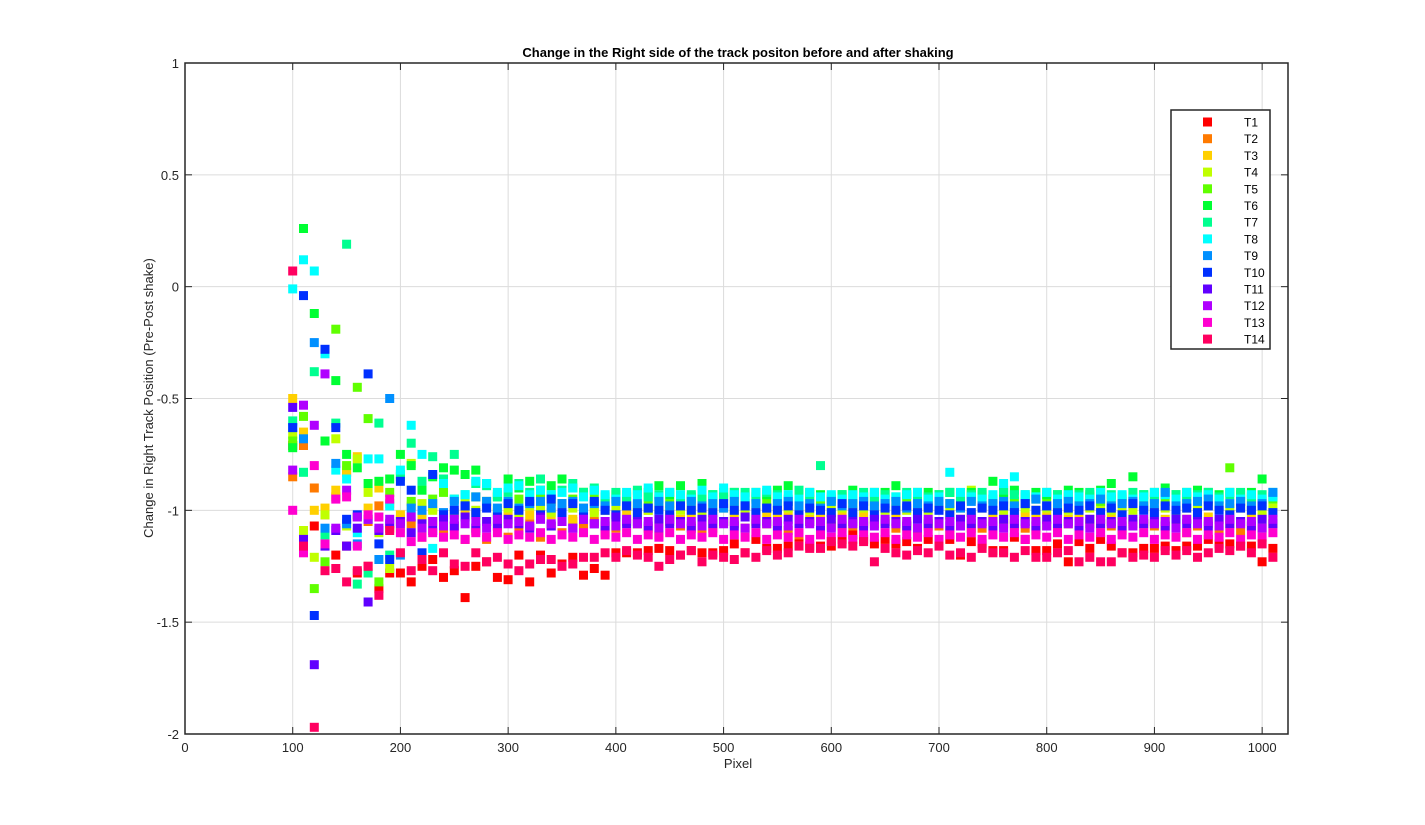 Image resolution: width=1425 pixels, height=825 pixels. What do you see at coordinates (1230, 139) in the screenshot?
I see `legend-item-t2: T2` at bounding box center [1230, 139].